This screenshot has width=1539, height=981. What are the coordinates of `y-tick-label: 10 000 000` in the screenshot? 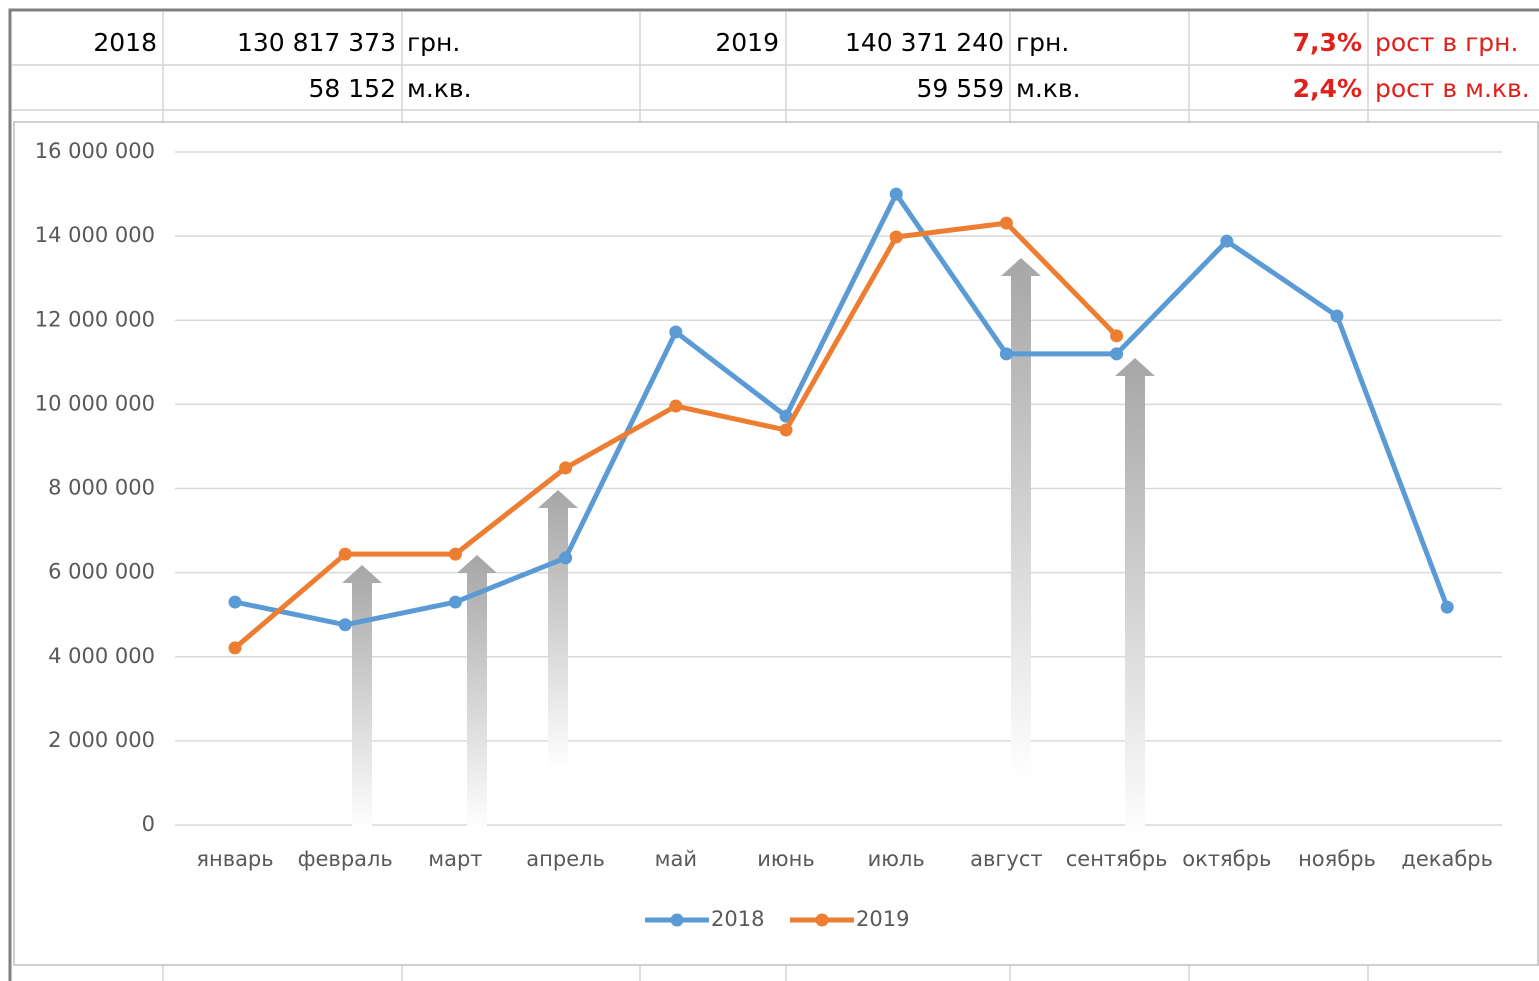 It's located at (95, 403).